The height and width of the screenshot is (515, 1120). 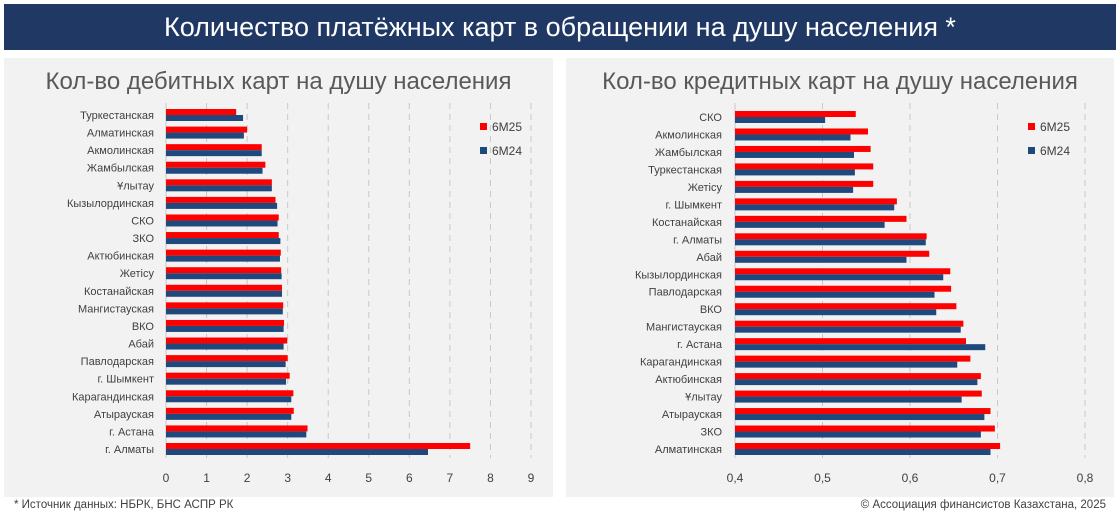 I want to click on x-tick-label: 7, so click(x=450, y=478).